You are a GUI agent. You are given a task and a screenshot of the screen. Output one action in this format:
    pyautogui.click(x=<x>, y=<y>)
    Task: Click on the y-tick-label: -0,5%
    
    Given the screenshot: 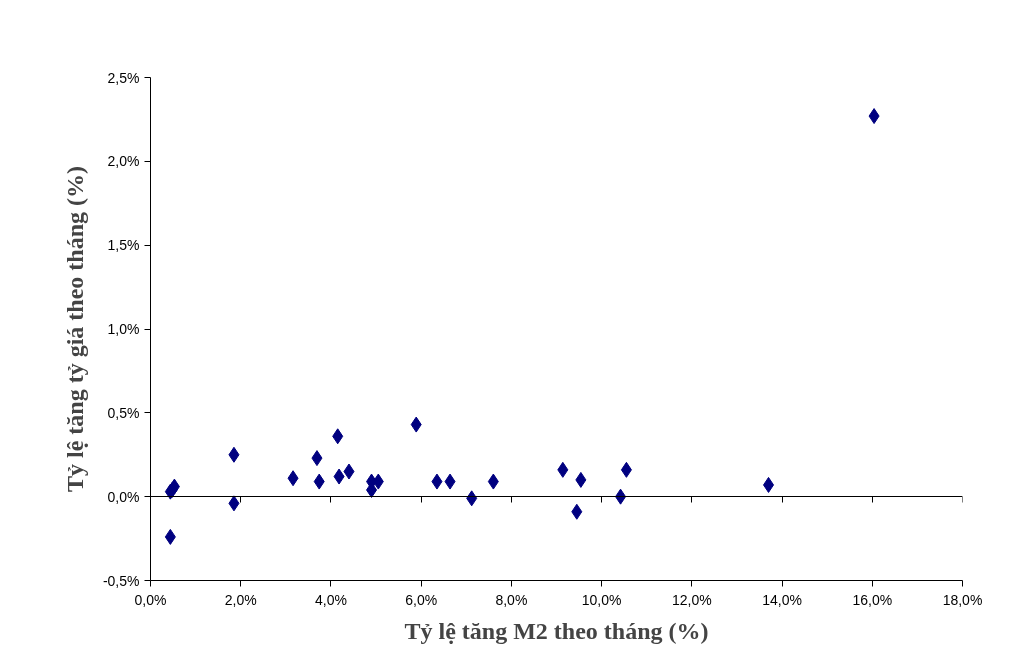 What is the action you would take?
    pyautogui.click(x=121, y=580)
    